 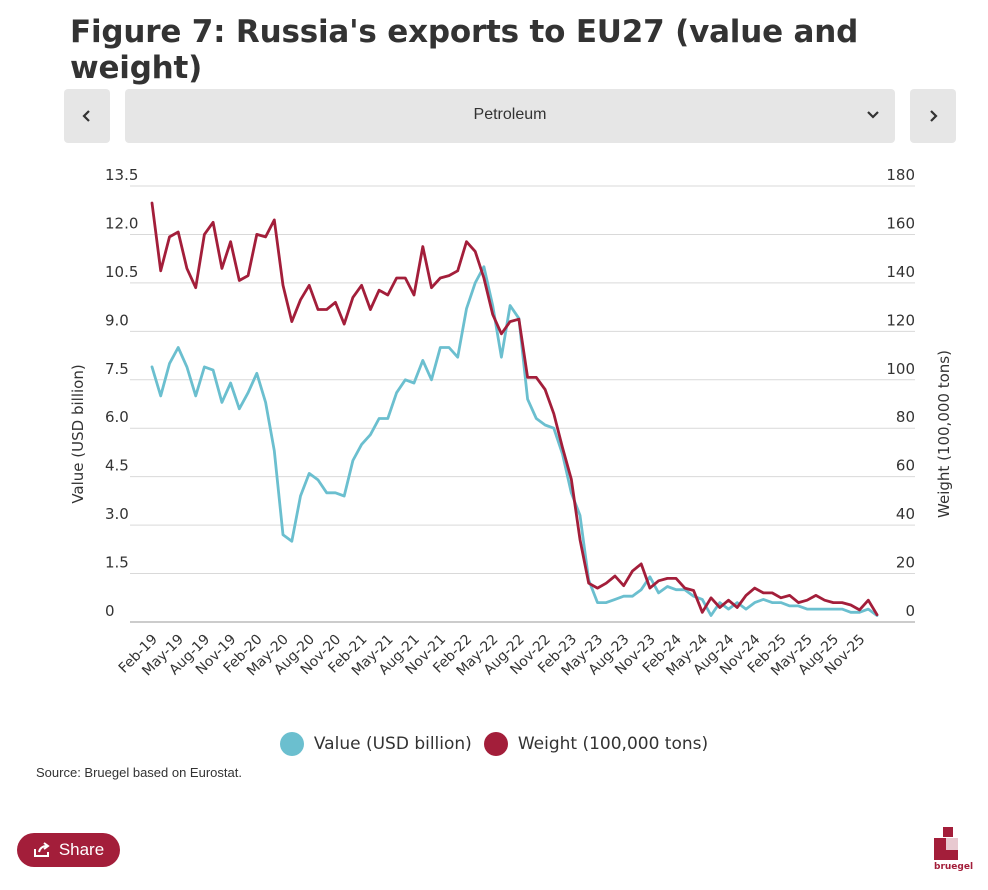 I want to click on legend-swatch-weight, so click(x=495, y=744).